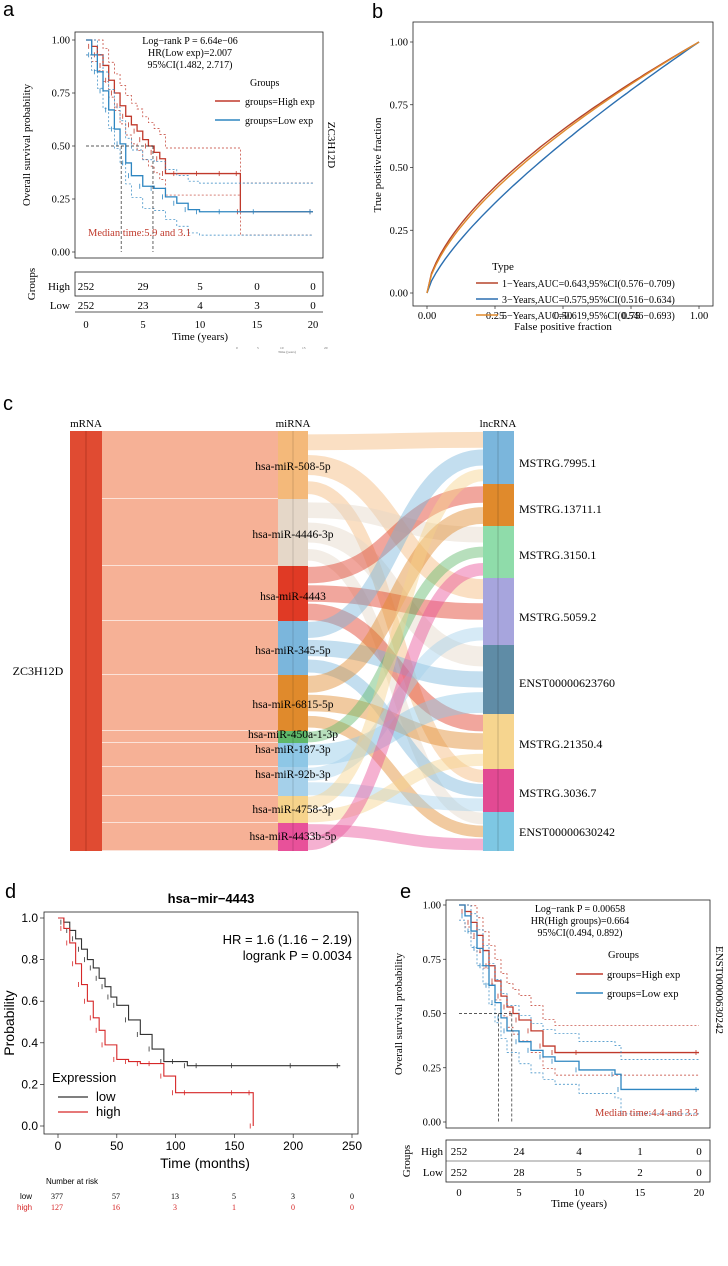 This screenshot has width=728, height=1266. Describe the element at coordinates (557, 463) in the screenshot. I see `lncrna-label: MSTRG.7995.1` at that location.